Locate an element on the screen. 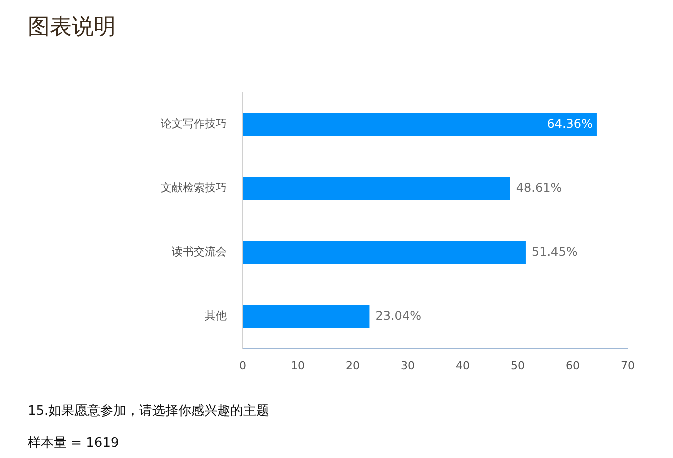 This screenshot has width=673, height=458. y-tick-label: 文献检索技巧 is located at coordinates (194, 188).